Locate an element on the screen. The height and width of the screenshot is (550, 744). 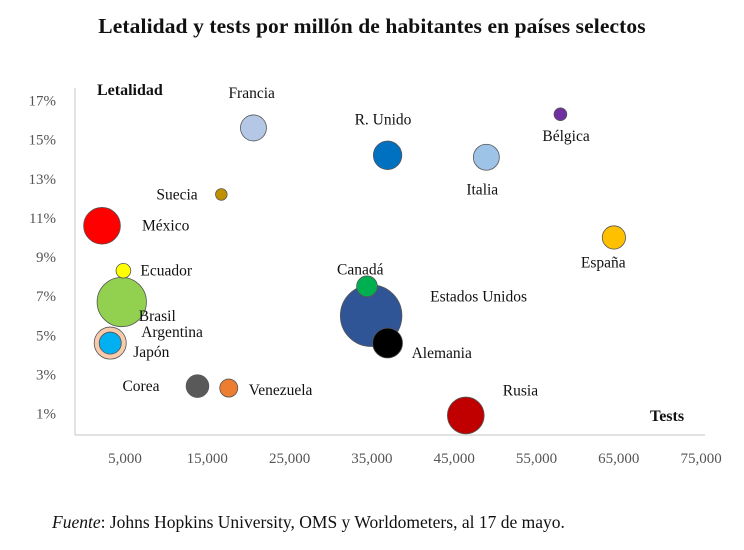
y-tick-label: 17% is located at coordinates (43, 102).